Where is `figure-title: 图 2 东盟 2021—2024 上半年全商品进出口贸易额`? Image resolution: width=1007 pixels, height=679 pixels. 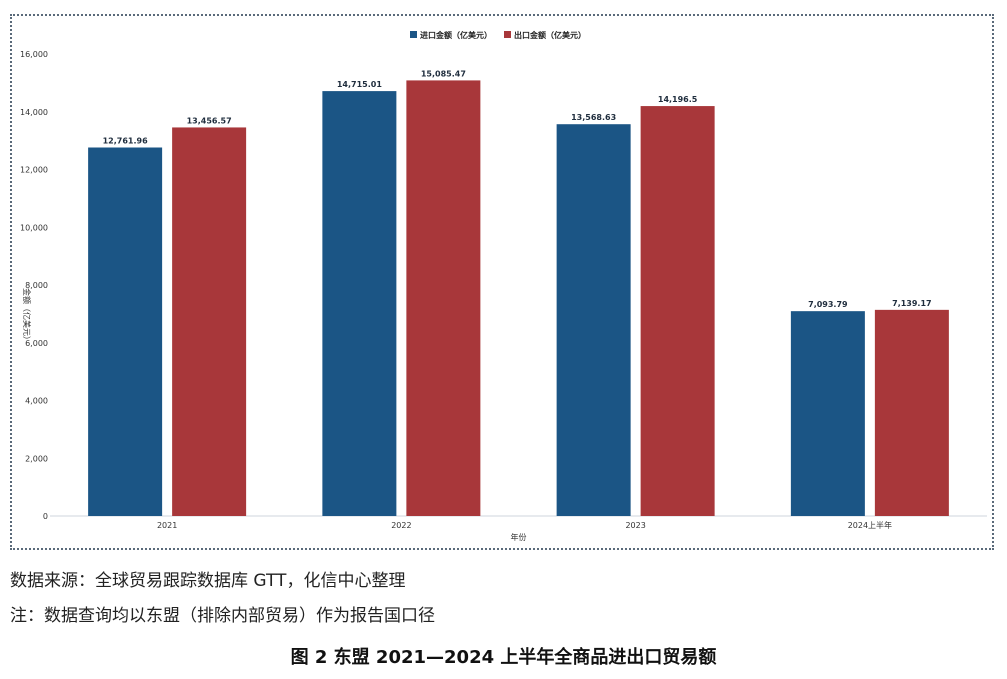
figure-title: 图 2 东盟 2021—2024 上半年全商品进出口贸易额 is located at coordinates (503, 657).